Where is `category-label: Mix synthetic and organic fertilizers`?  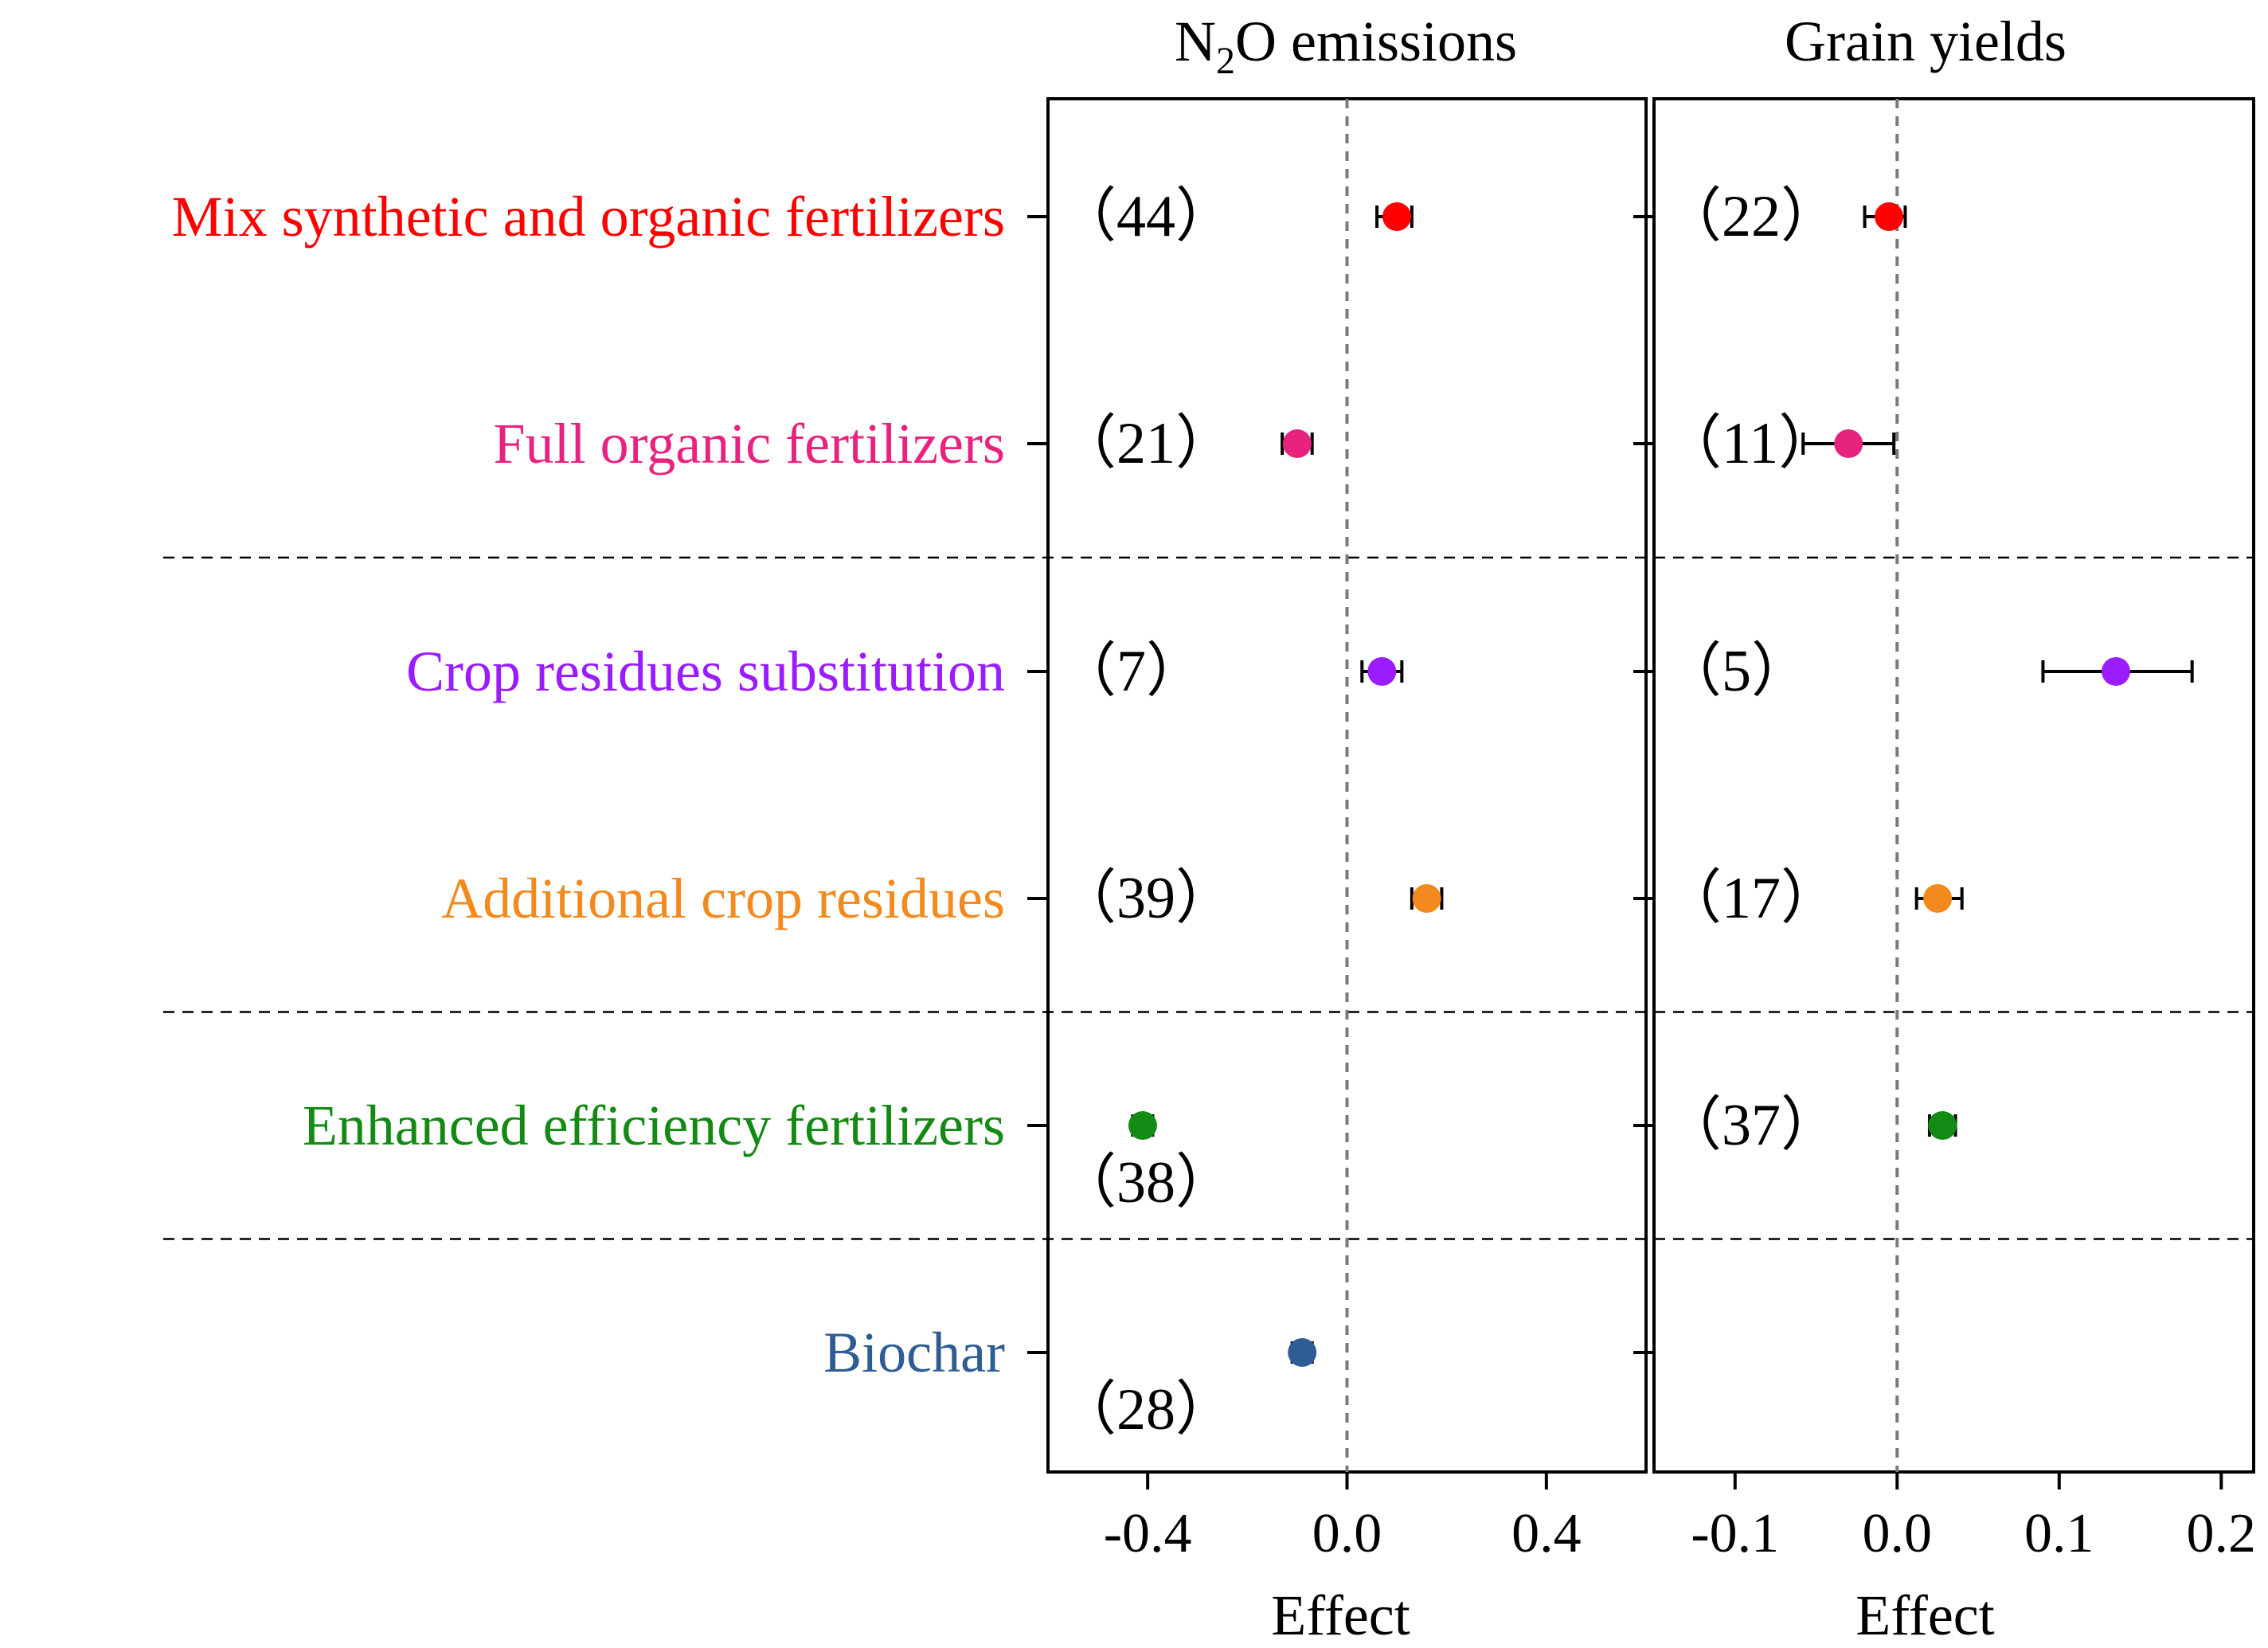
category-label: Mix synthetic and organic fertilizers is located at coordinates (588, 217).